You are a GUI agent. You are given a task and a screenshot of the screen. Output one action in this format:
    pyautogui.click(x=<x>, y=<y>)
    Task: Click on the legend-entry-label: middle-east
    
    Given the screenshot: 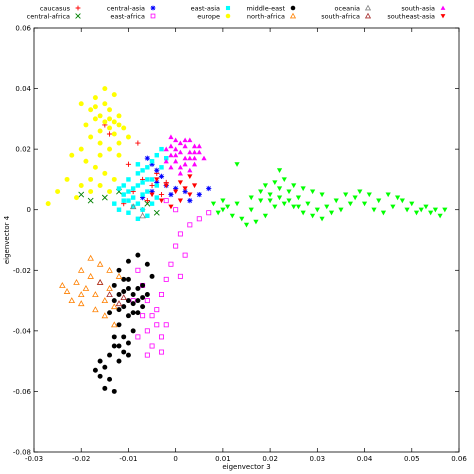 What is the action you would take?
    pyautogui.click(x=266, y=8)
    